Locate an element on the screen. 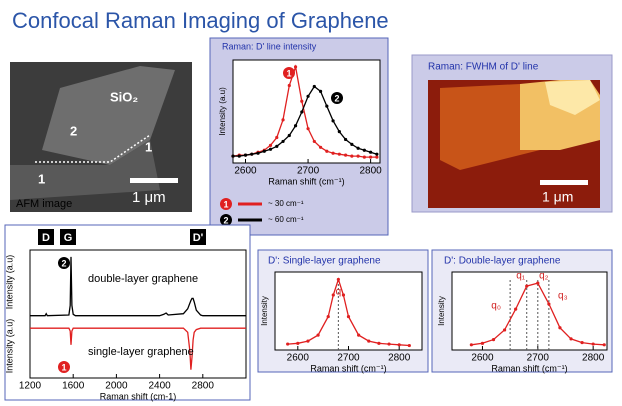 The image size is (622, 406). afm-flake is located at coordinates (85, 170).